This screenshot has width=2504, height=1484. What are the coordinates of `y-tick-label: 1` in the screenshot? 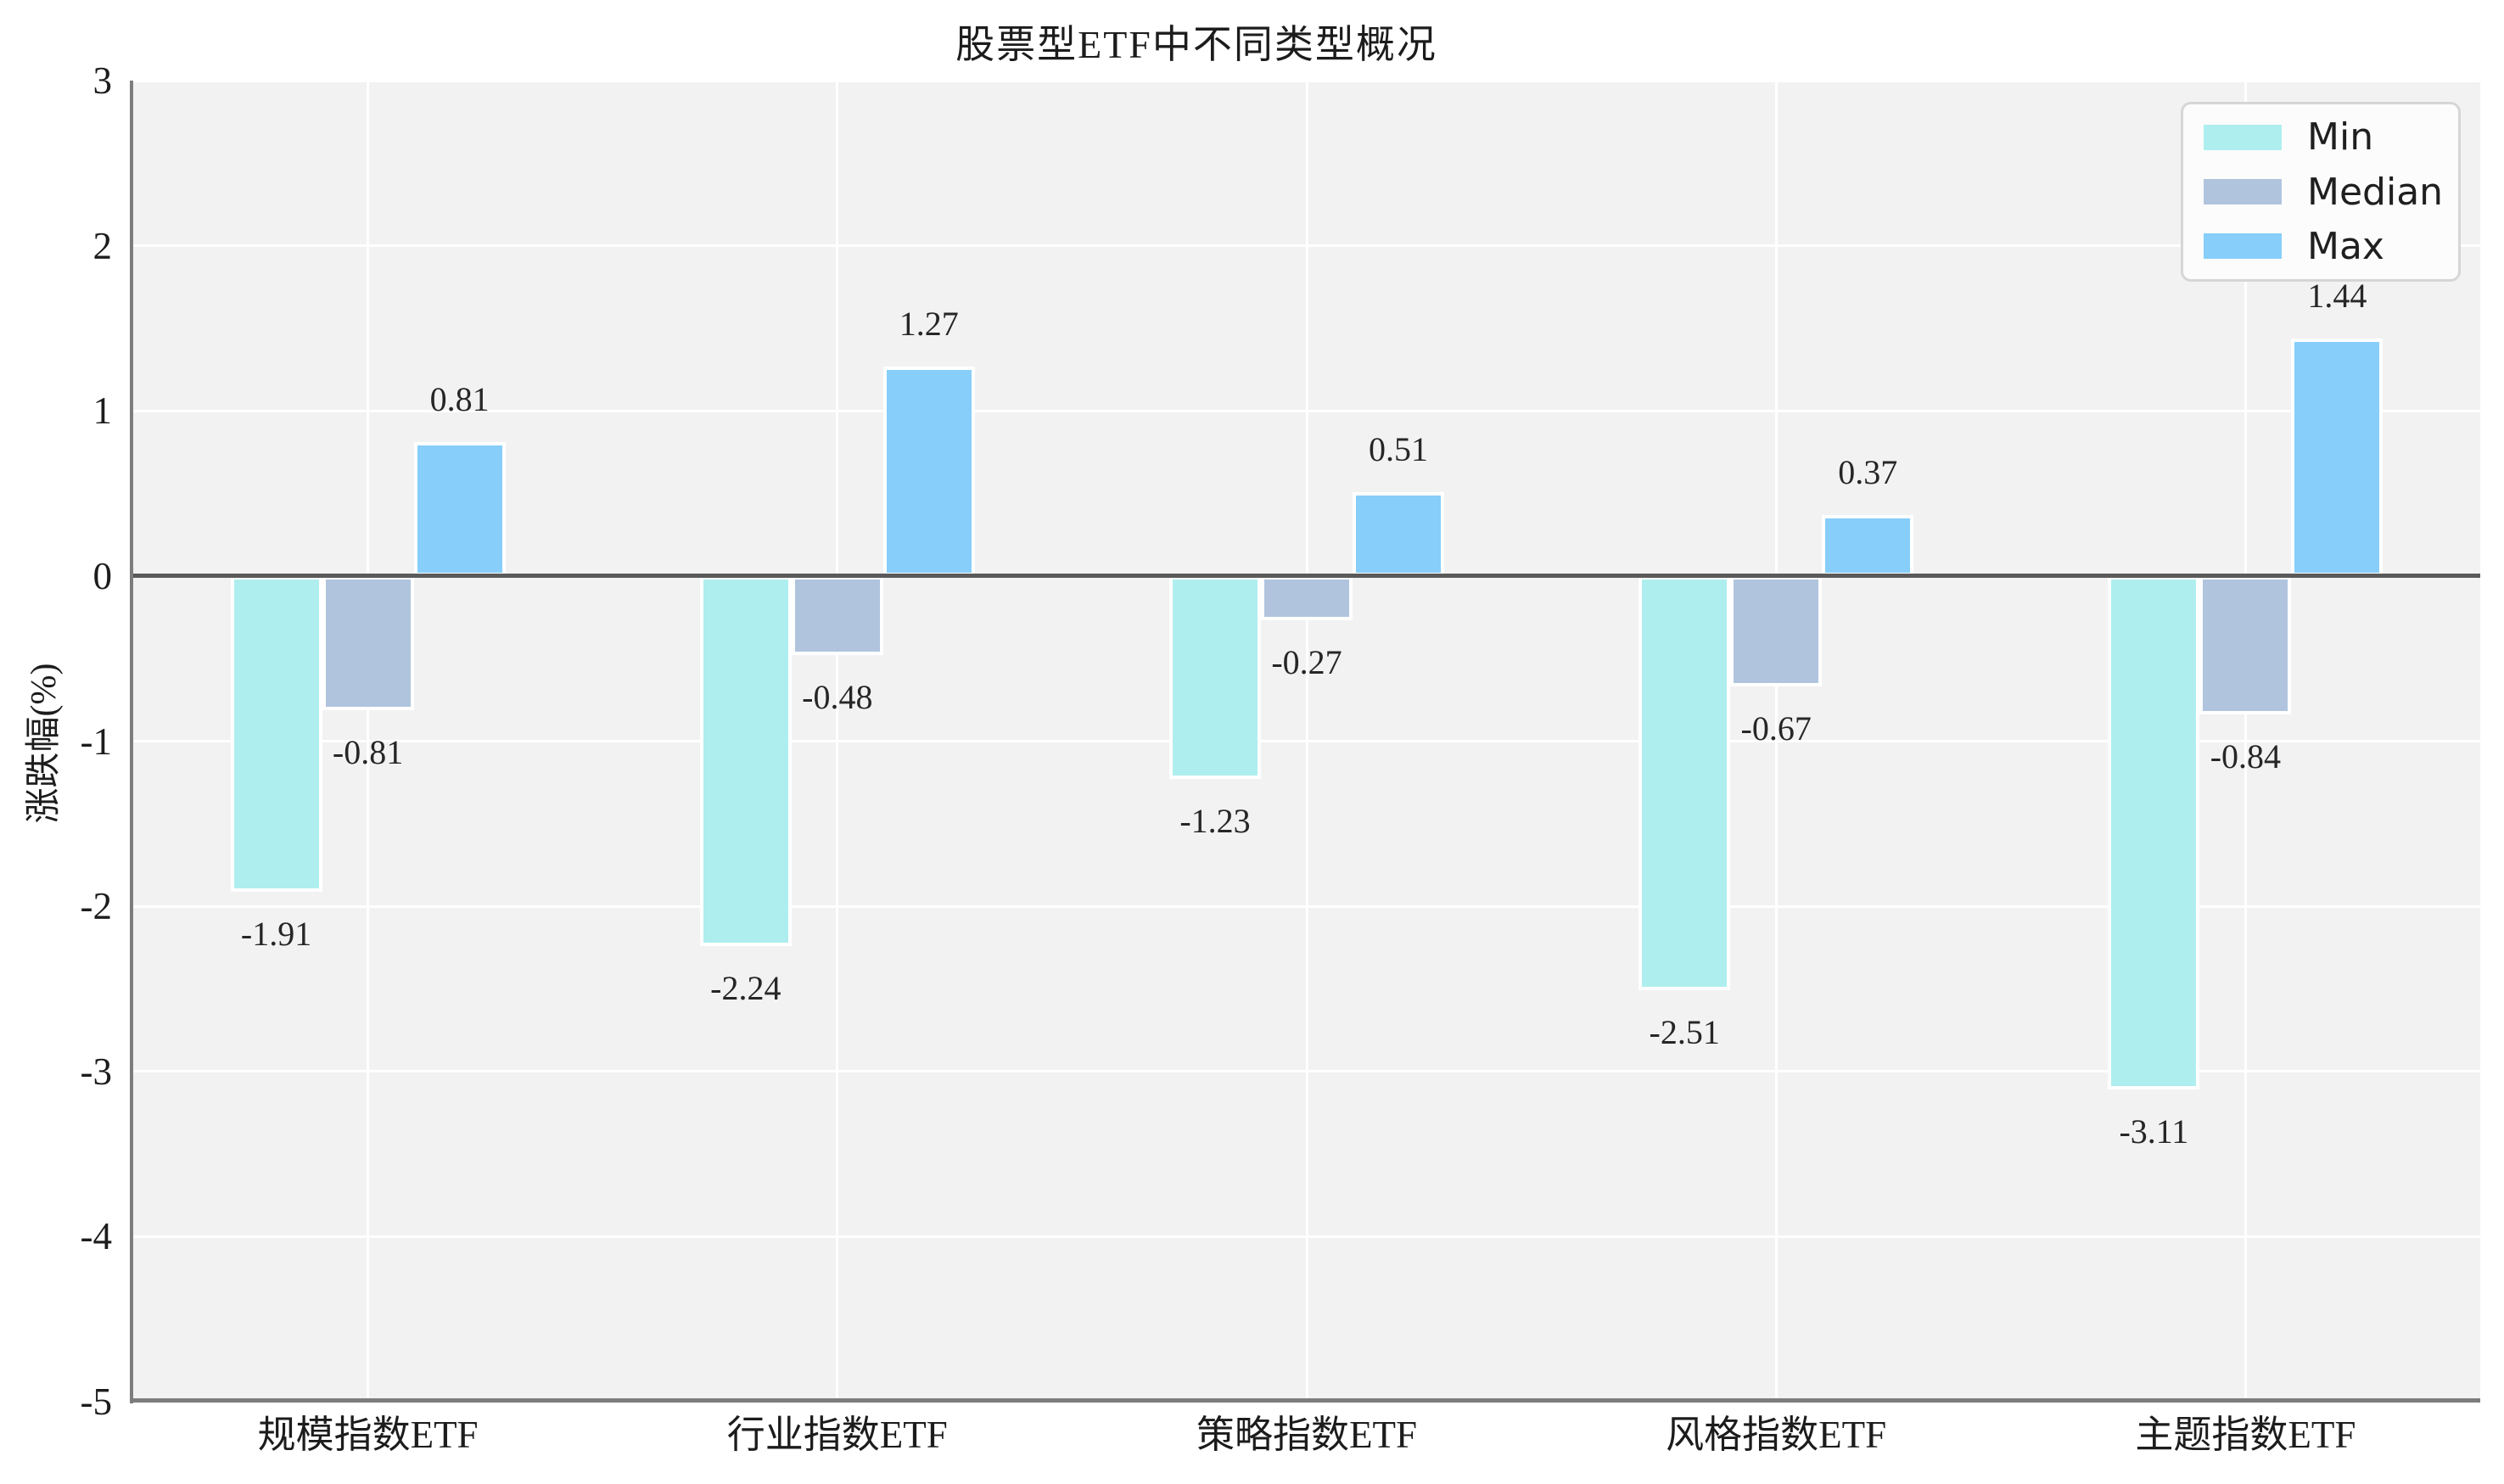 It's located at (102, 411).